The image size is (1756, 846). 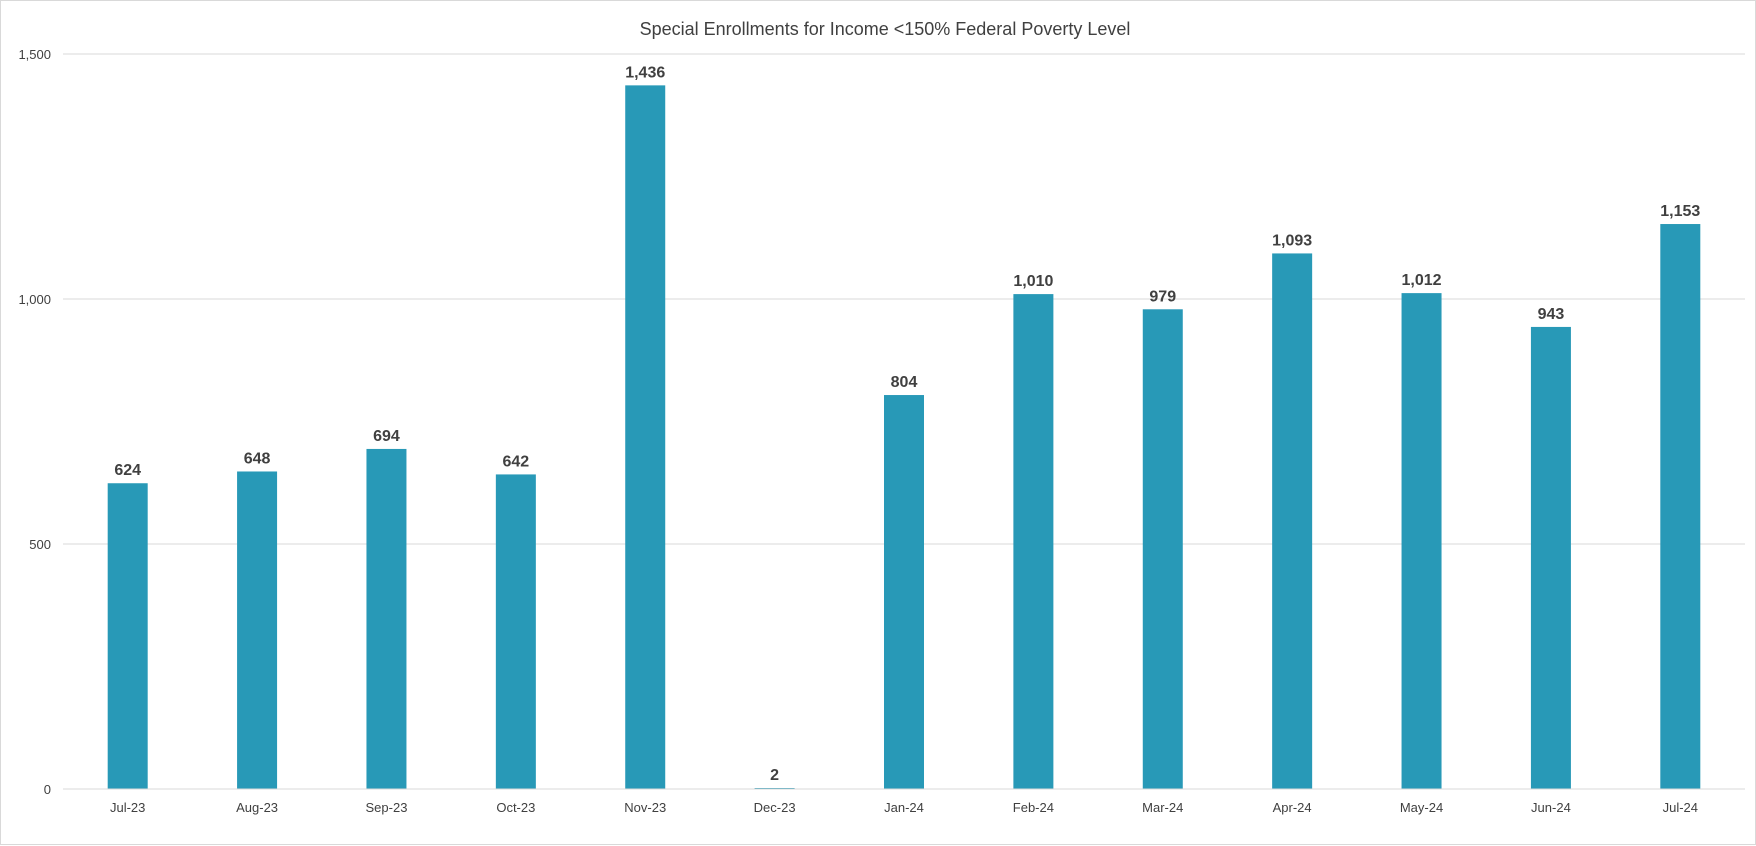 I want to click on x-tick-label: Jun-24, so click(x=1551, y=807).